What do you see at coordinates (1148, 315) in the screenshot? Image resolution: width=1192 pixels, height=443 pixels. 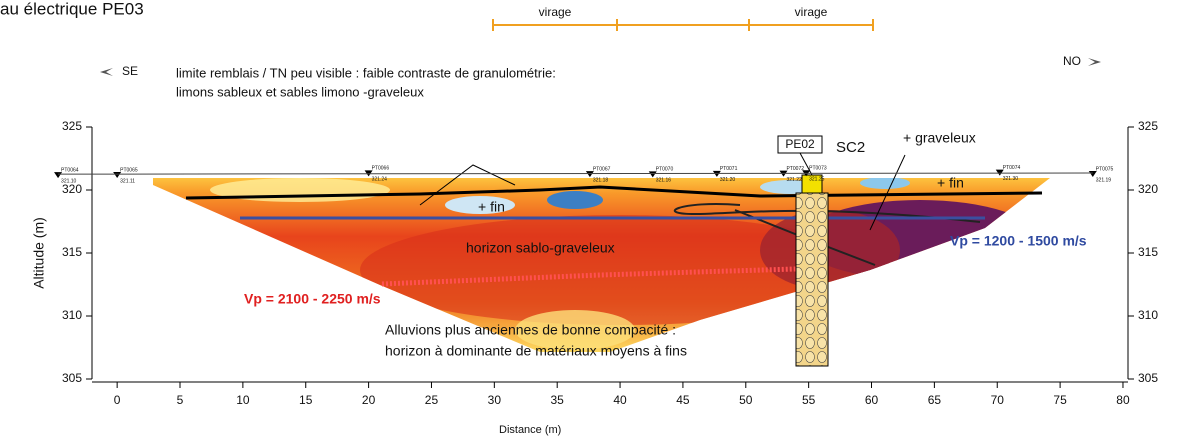 I see `y-tick-label-right: 310` at bounding box center [1148, 315].